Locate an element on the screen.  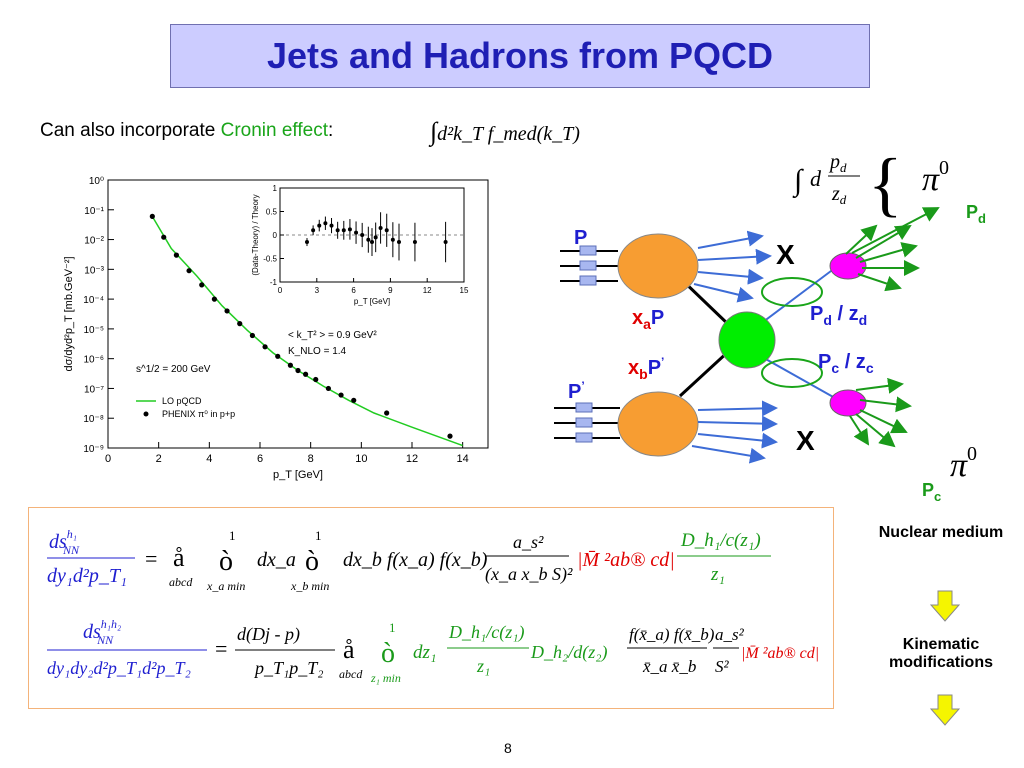
slide-title: Jets and Hadrons from PQCD is located at coordinates (520, 55).